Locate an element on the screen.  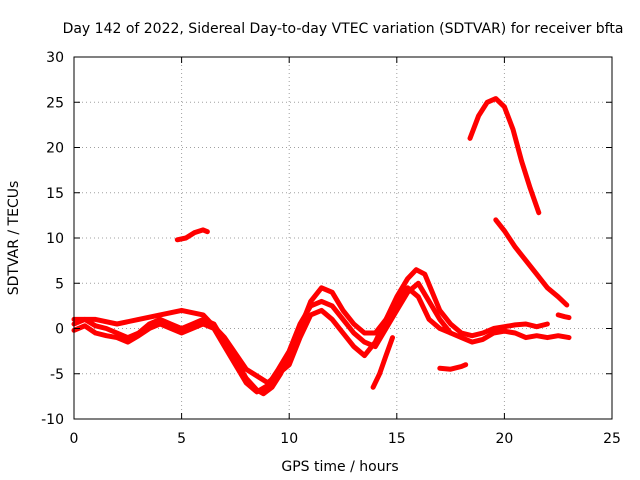
x-tick-label: 15 is located at coordinates (397, 439).